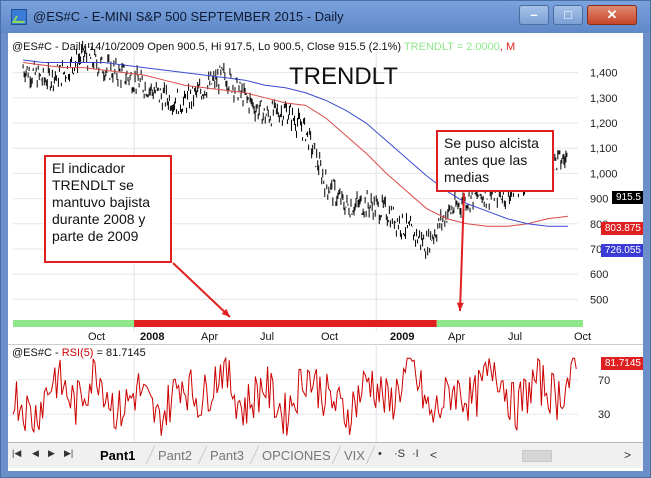 The image size is (651, 478). I want to click on callout-right-arrow-head, so click(460, 306).